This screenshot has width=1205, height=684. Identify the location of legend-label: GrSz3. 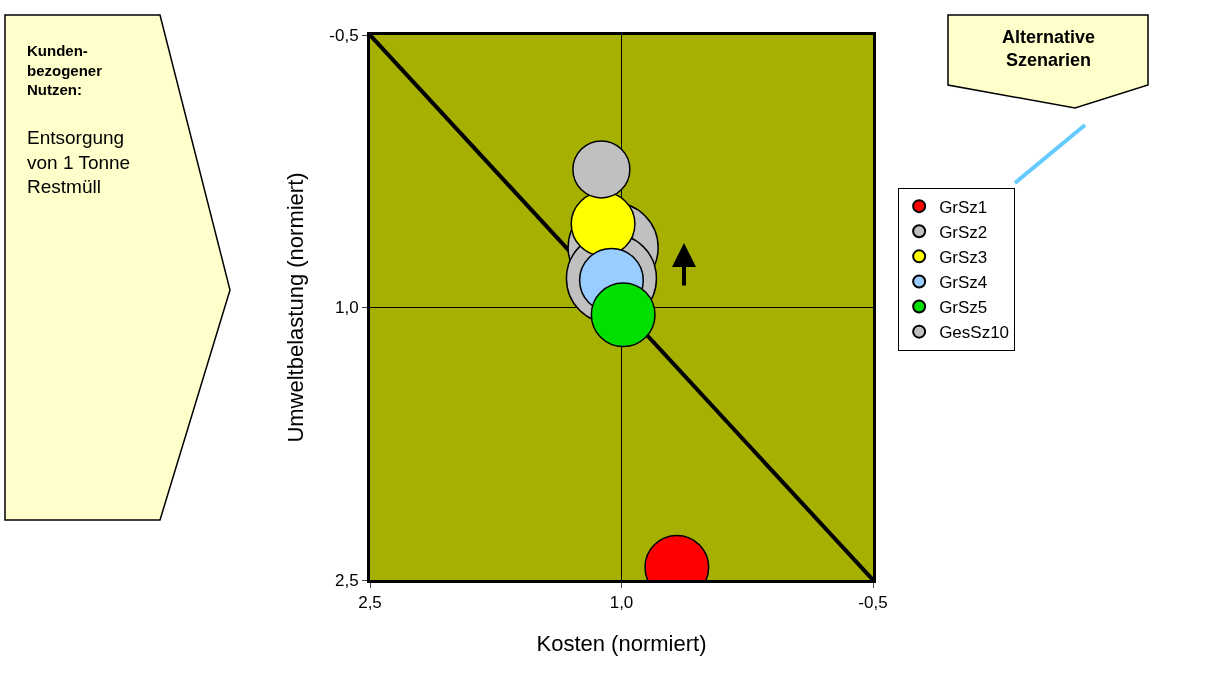
(963, 257).